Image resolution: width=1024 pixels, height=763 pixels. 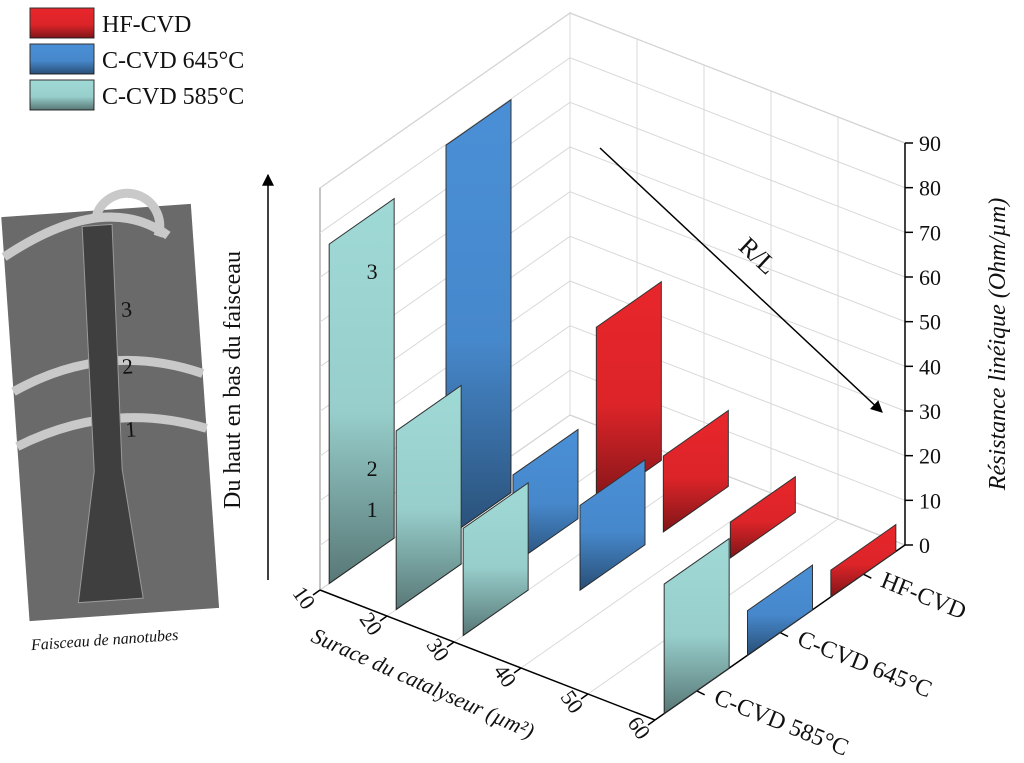 I want to click on legend-label: HF-CVD, so click(x=146, y=25).